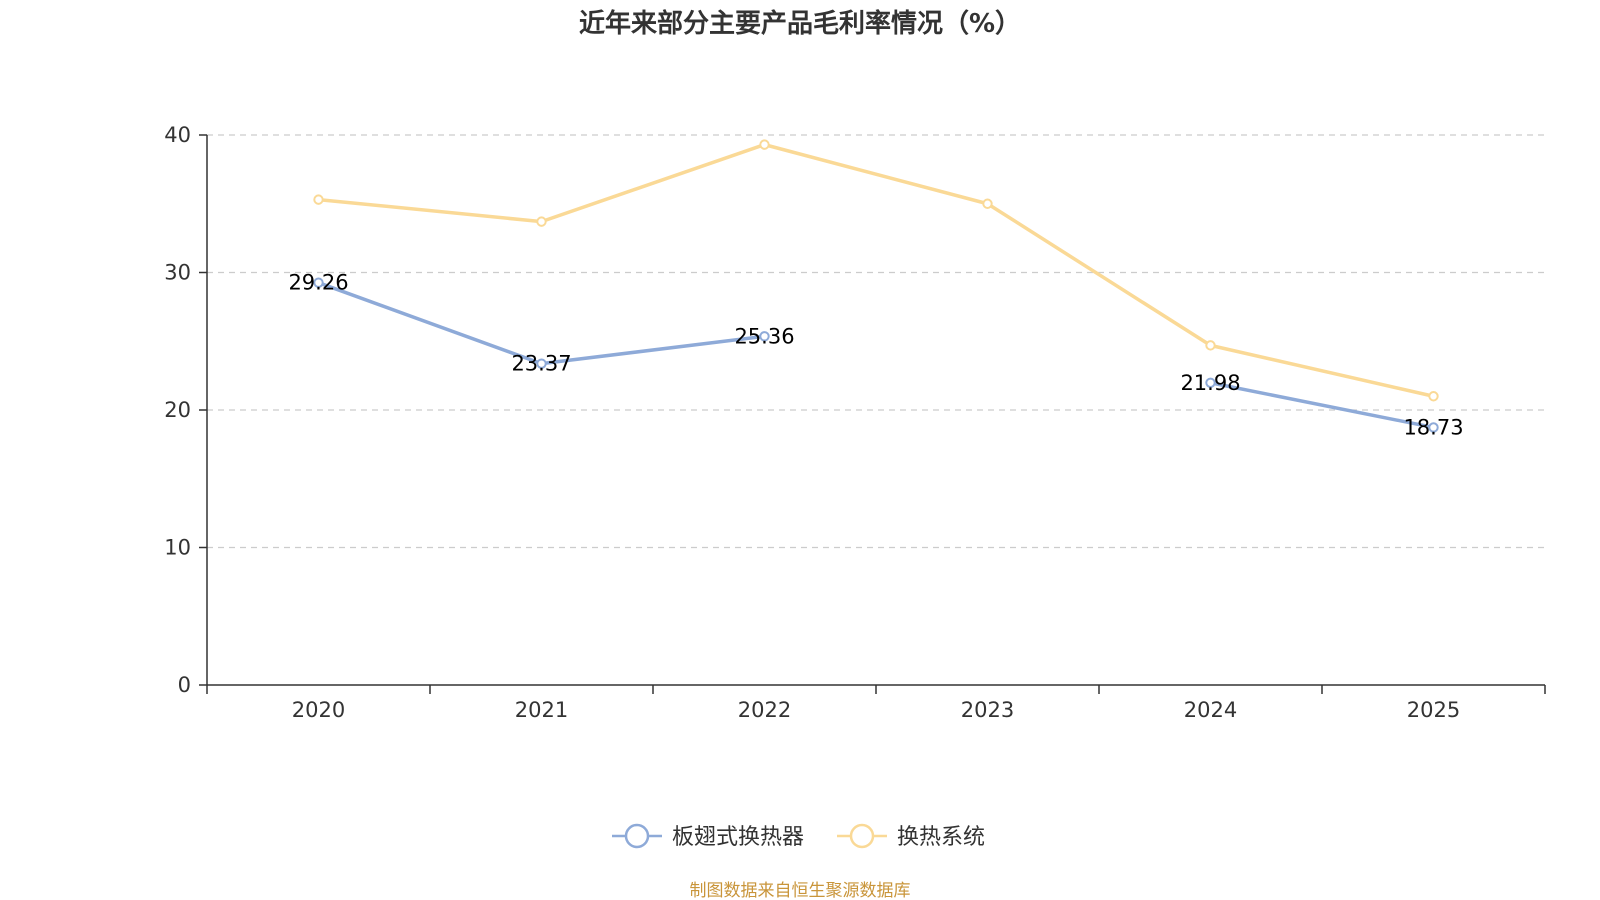 The height and width of the screenshot is (900, 1600). I want to click on legend-item: 板翅式换热器, so click(708, 836).